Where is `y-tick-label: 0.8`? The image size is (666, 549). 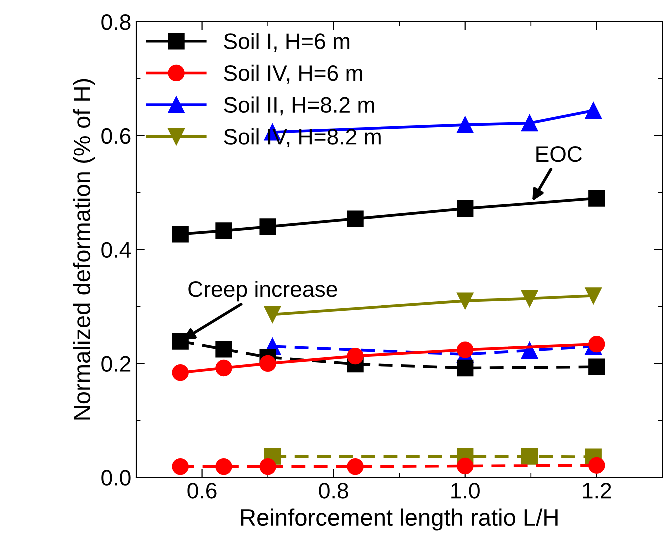 y-tick-label: 0.8 is located at coordinates (116, 22).